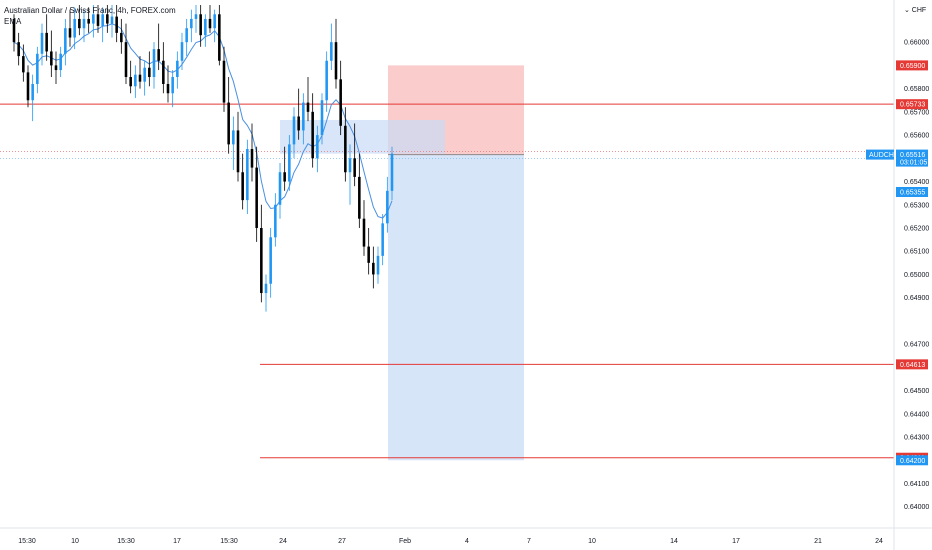 The image size is (932, 550). Describe the element at coordinates (915, 10) in the screenshot. I see `currency-label: ⌄ CHF` at that location.